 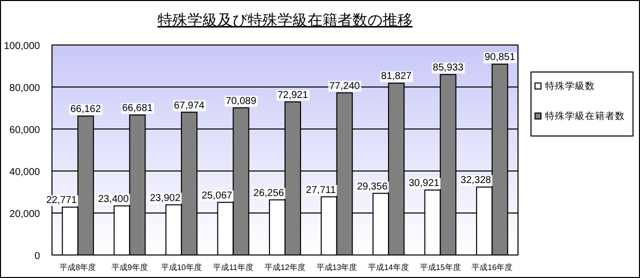 I want to click on x-tick-label: 平成14年度, so click(x=389, y=267).